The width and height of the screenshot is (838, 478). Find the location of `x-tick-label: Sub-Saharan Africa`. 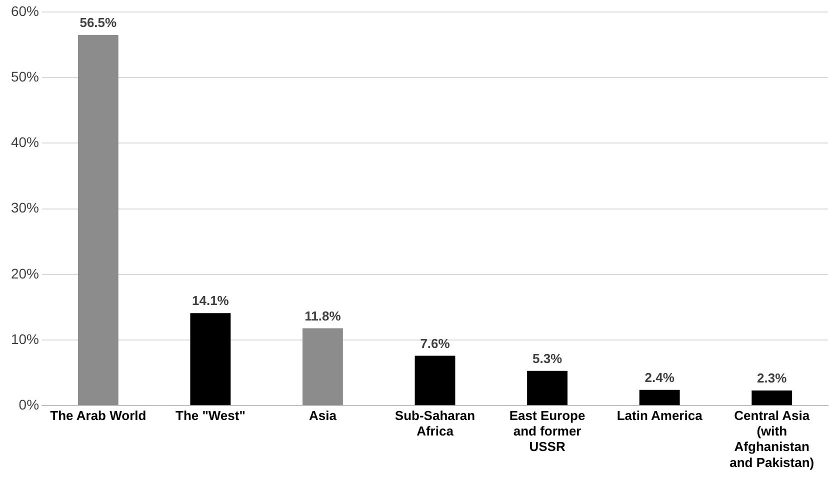

x-tick-label: Sub-Saharan Africa is located at coordinates (435, 423).